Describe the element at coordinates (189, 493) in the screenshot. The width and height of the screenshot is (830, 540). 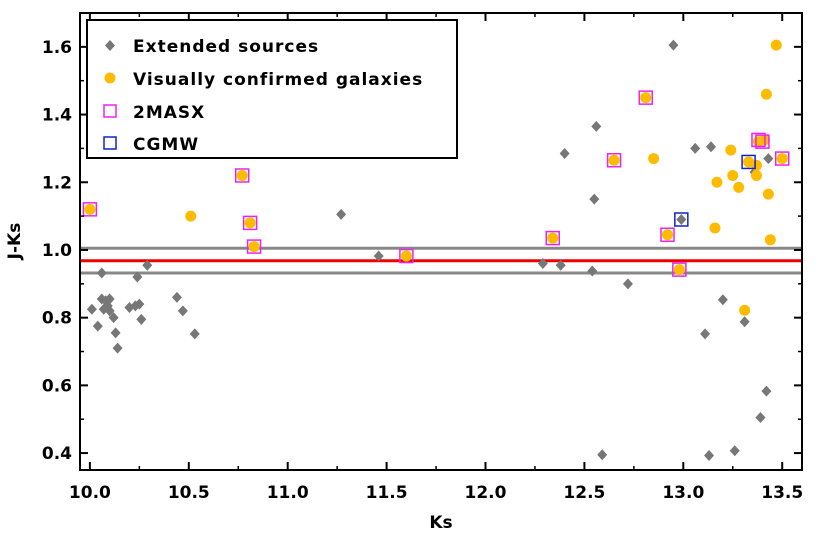
I see `x-tick-label: 10.5` at that location.